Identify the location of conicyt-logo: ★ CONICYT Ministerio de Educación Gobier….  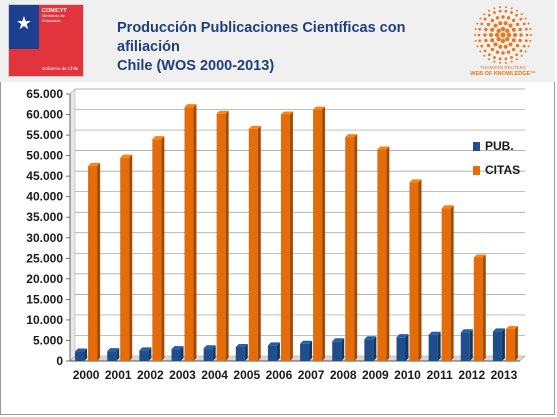
(46, 40).